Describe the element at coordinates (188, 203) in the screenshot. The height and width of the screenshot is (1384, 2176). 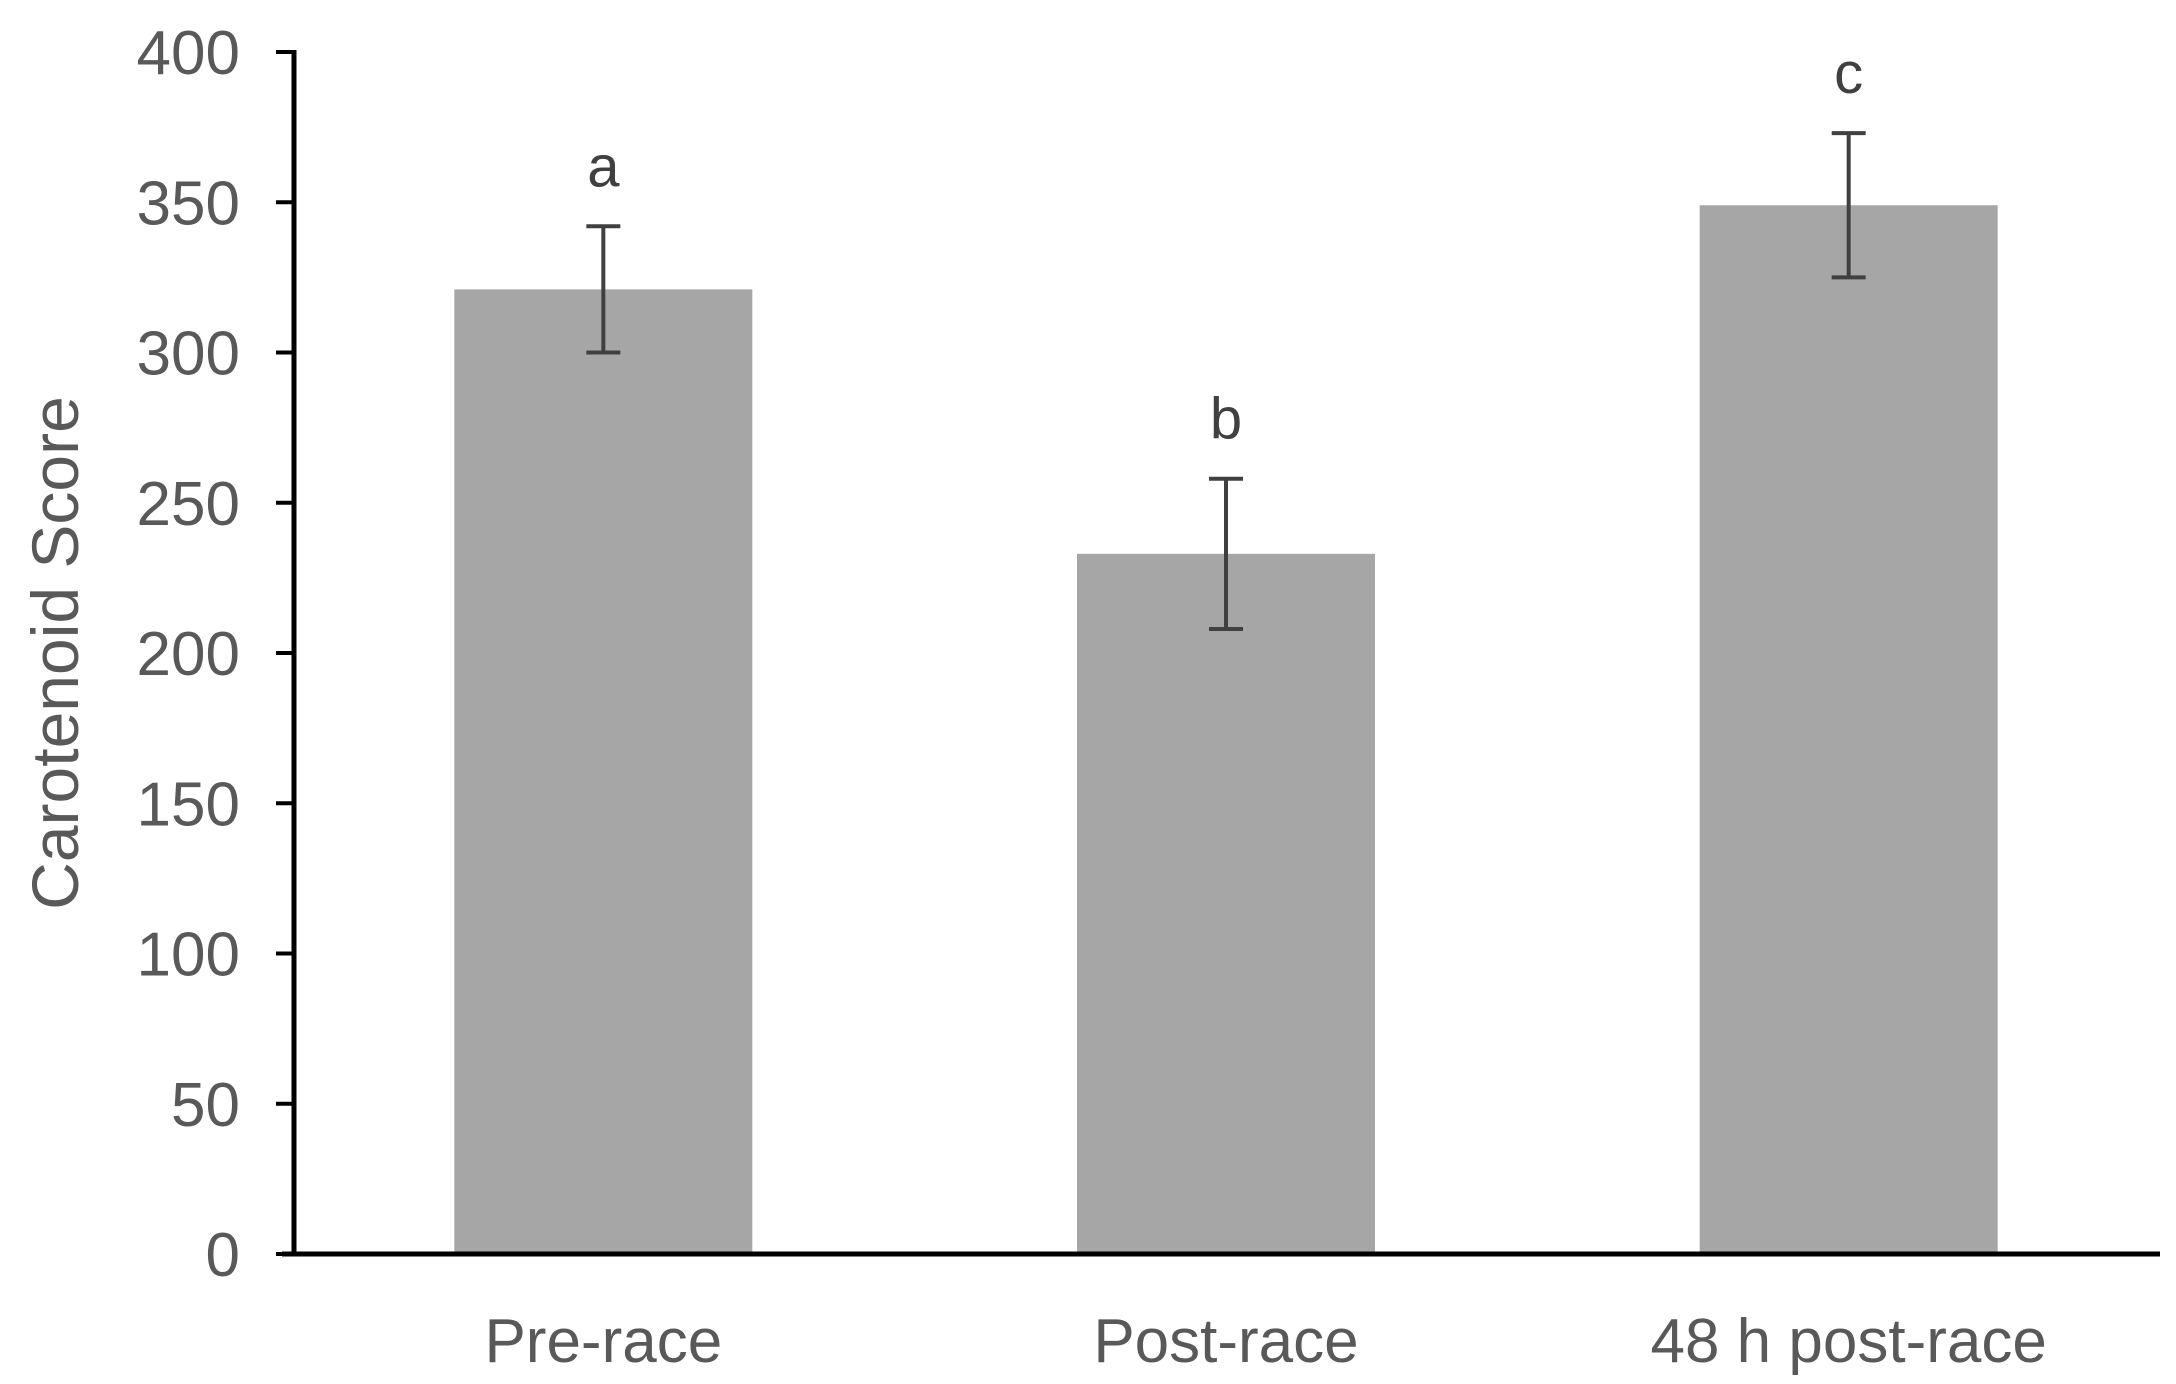
I see `y-tick-label: 350` at that location.